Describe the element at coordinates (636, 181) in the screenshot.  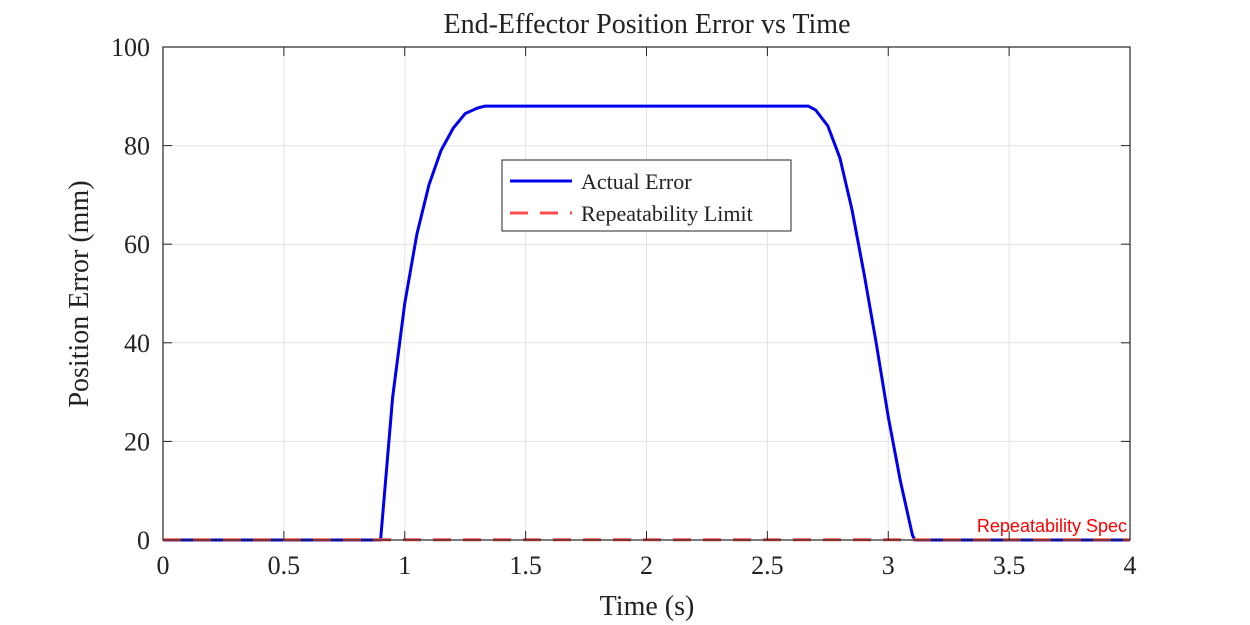
I see `legend-label: Actual Error` at that location.